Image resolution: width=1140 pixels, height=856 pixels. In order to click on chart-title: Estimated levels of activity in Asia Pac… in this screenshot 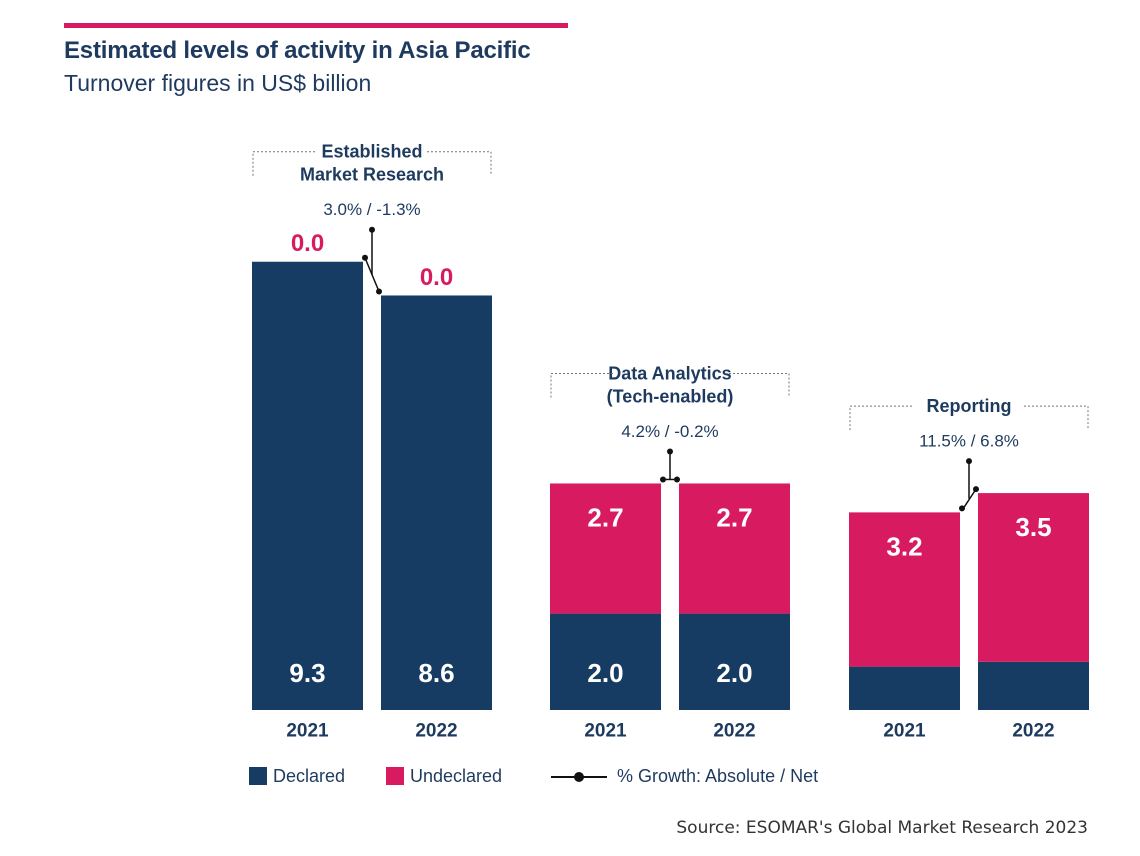, I will do `click(297, 50)`.